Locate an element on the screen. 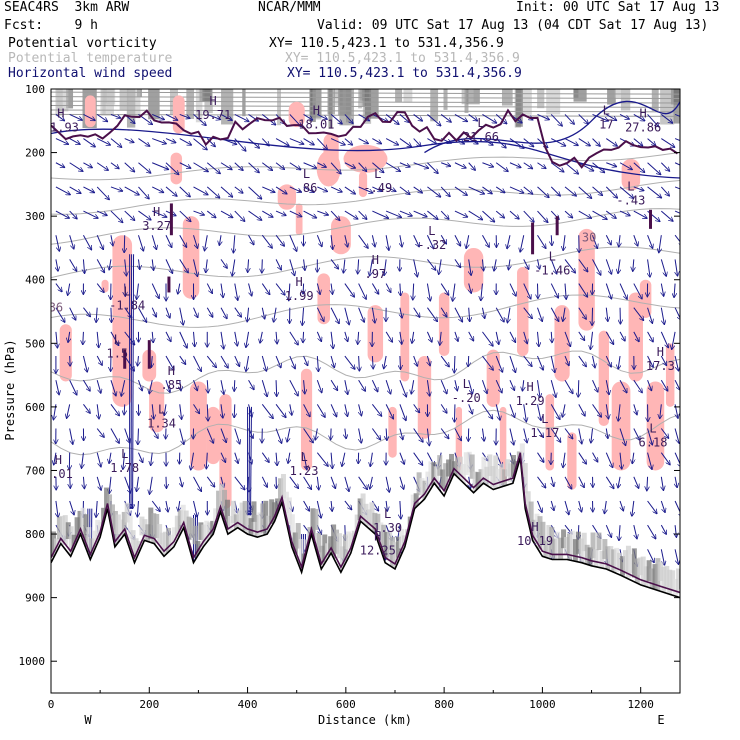 The width and height of the screenshot is (740, 740). extremum-value: 12.25 is located at coordinates (378, 550).